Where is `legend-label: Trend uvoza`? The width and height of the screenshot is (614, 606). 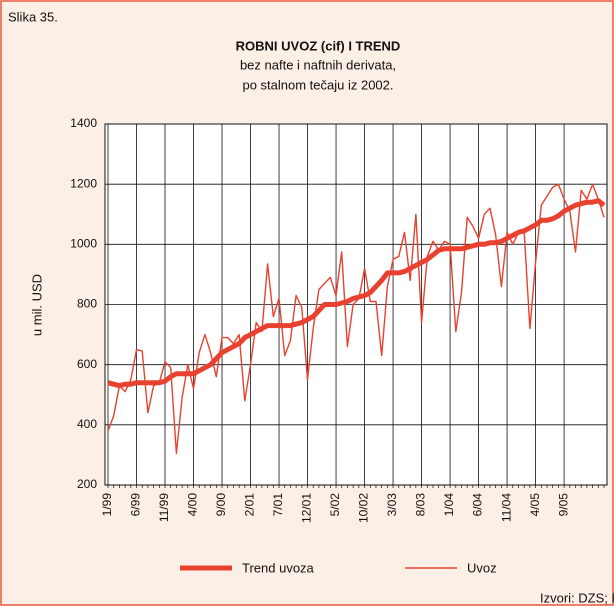 legend-label: Trend uvoza is located at coordinates (278, 567).